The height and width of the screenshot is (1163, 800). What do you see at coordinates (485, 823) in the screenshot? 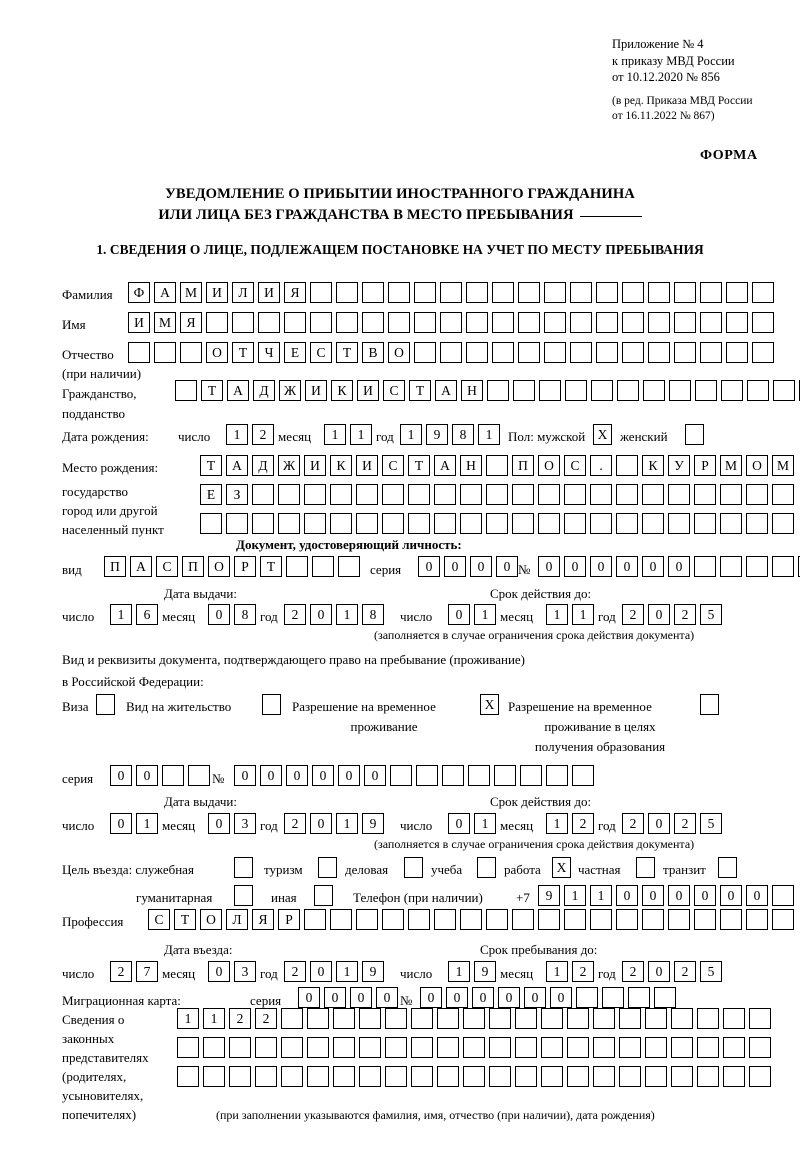
I see `permit-valid-day-cell: 1` at bounding box center [485, 823].